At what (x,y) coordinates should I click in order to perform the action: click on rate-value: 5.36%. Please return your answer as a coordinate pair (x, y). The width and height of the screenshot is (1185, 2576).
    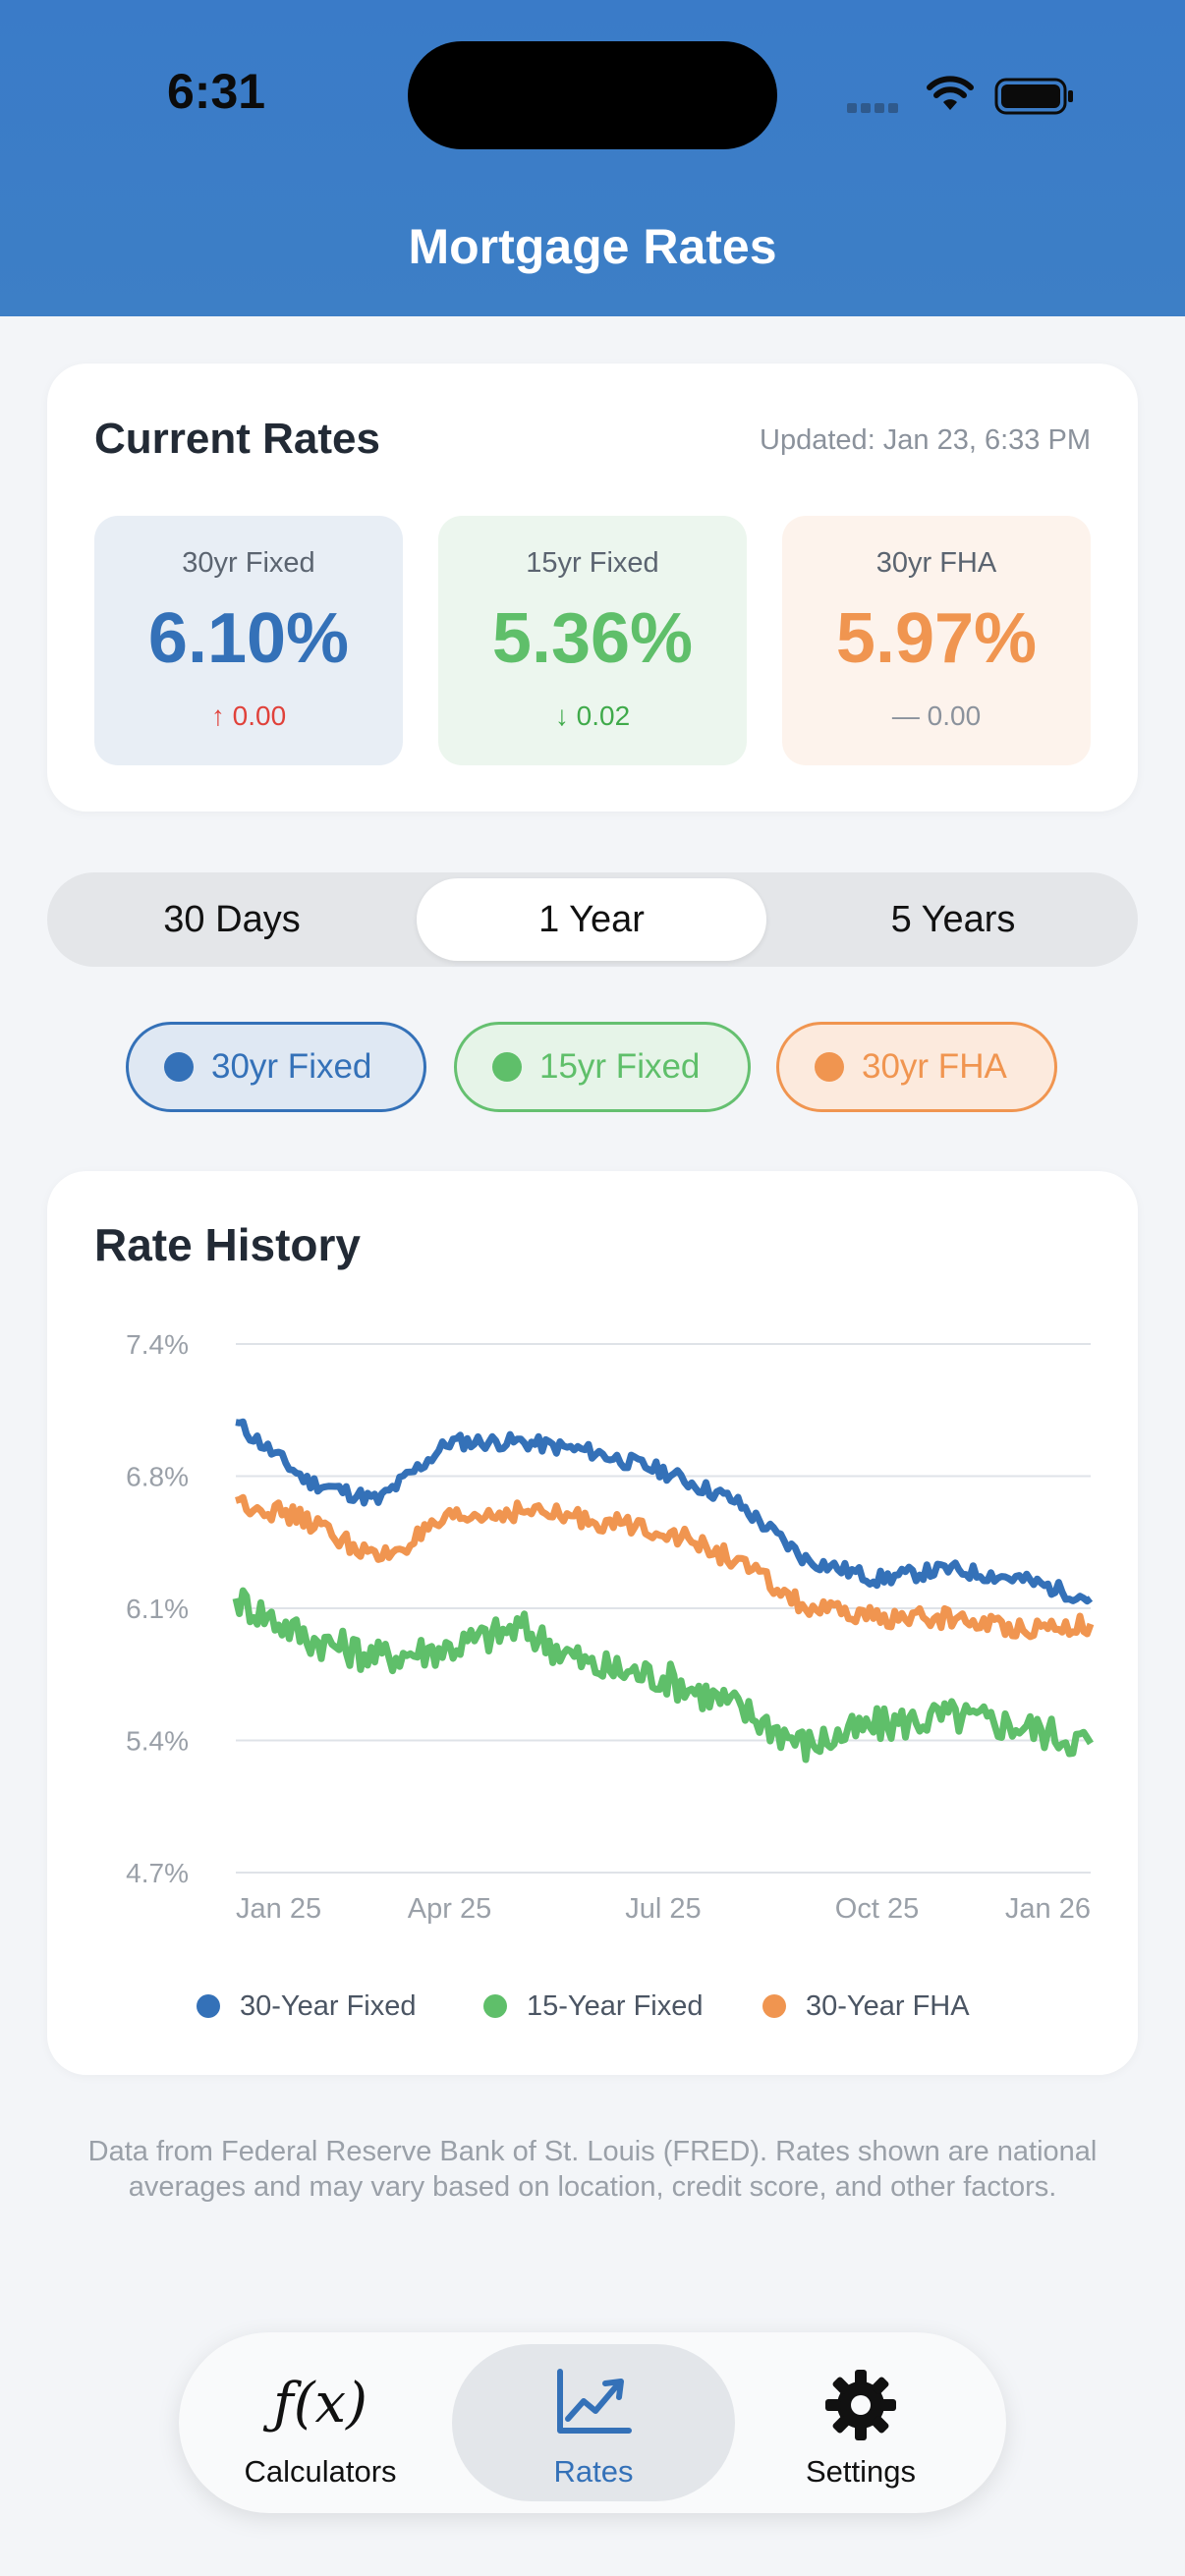
    Looking at the image, I should click on (592, 638).